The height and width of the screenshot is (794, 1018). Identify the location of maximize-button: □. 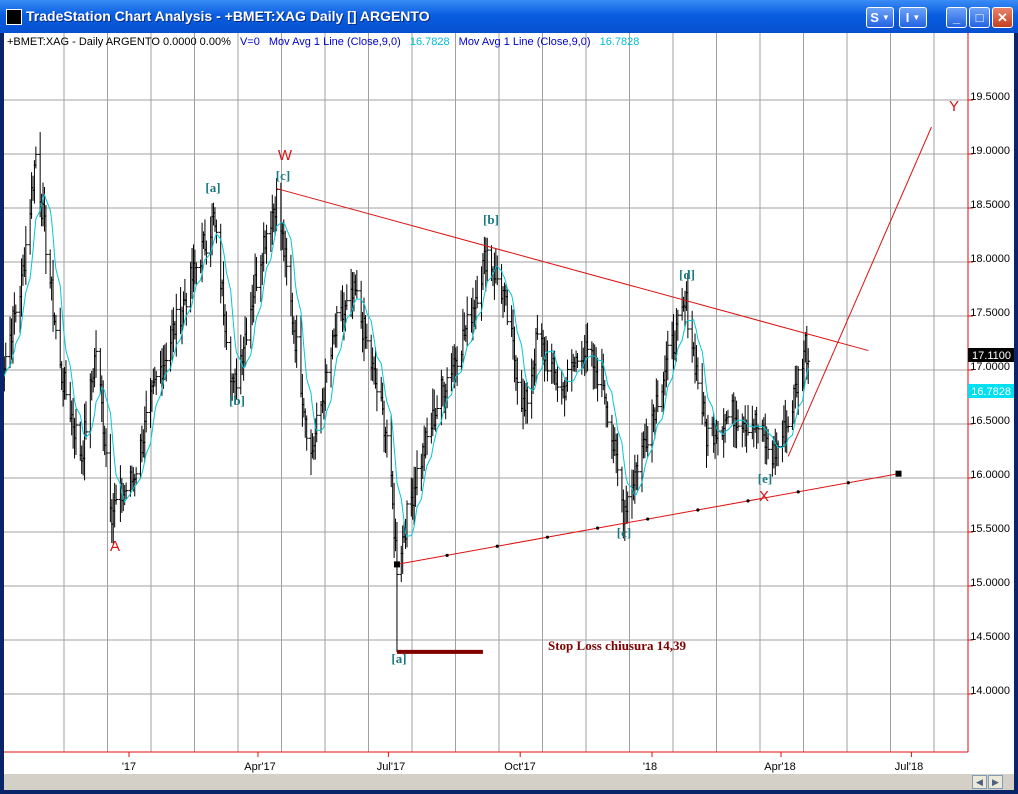
(979, 17).